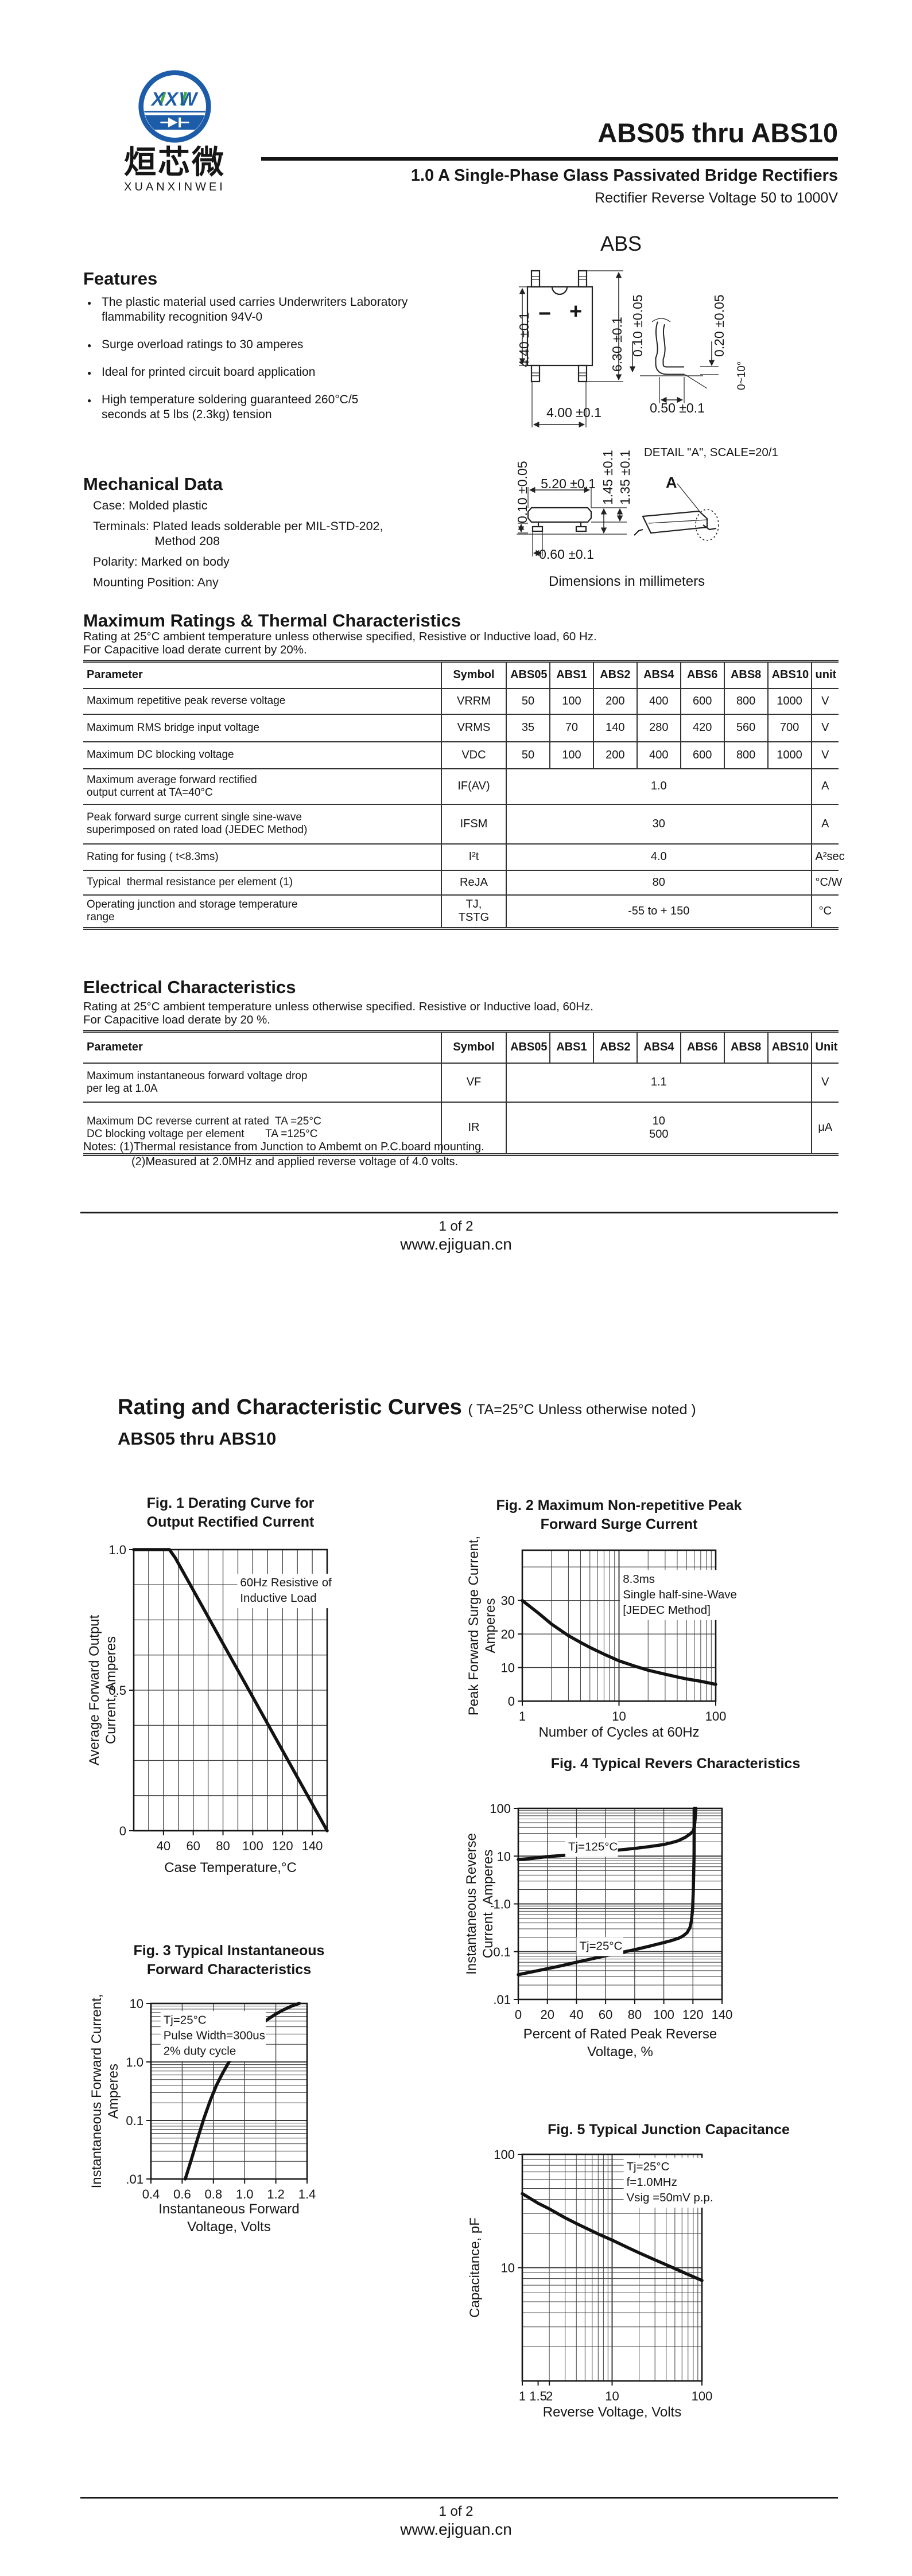  What do you see at coordinates (175, 162) in the screenshot?
I see `logo-chinese-name: 烜芯微` at bounding box center [175, 162].